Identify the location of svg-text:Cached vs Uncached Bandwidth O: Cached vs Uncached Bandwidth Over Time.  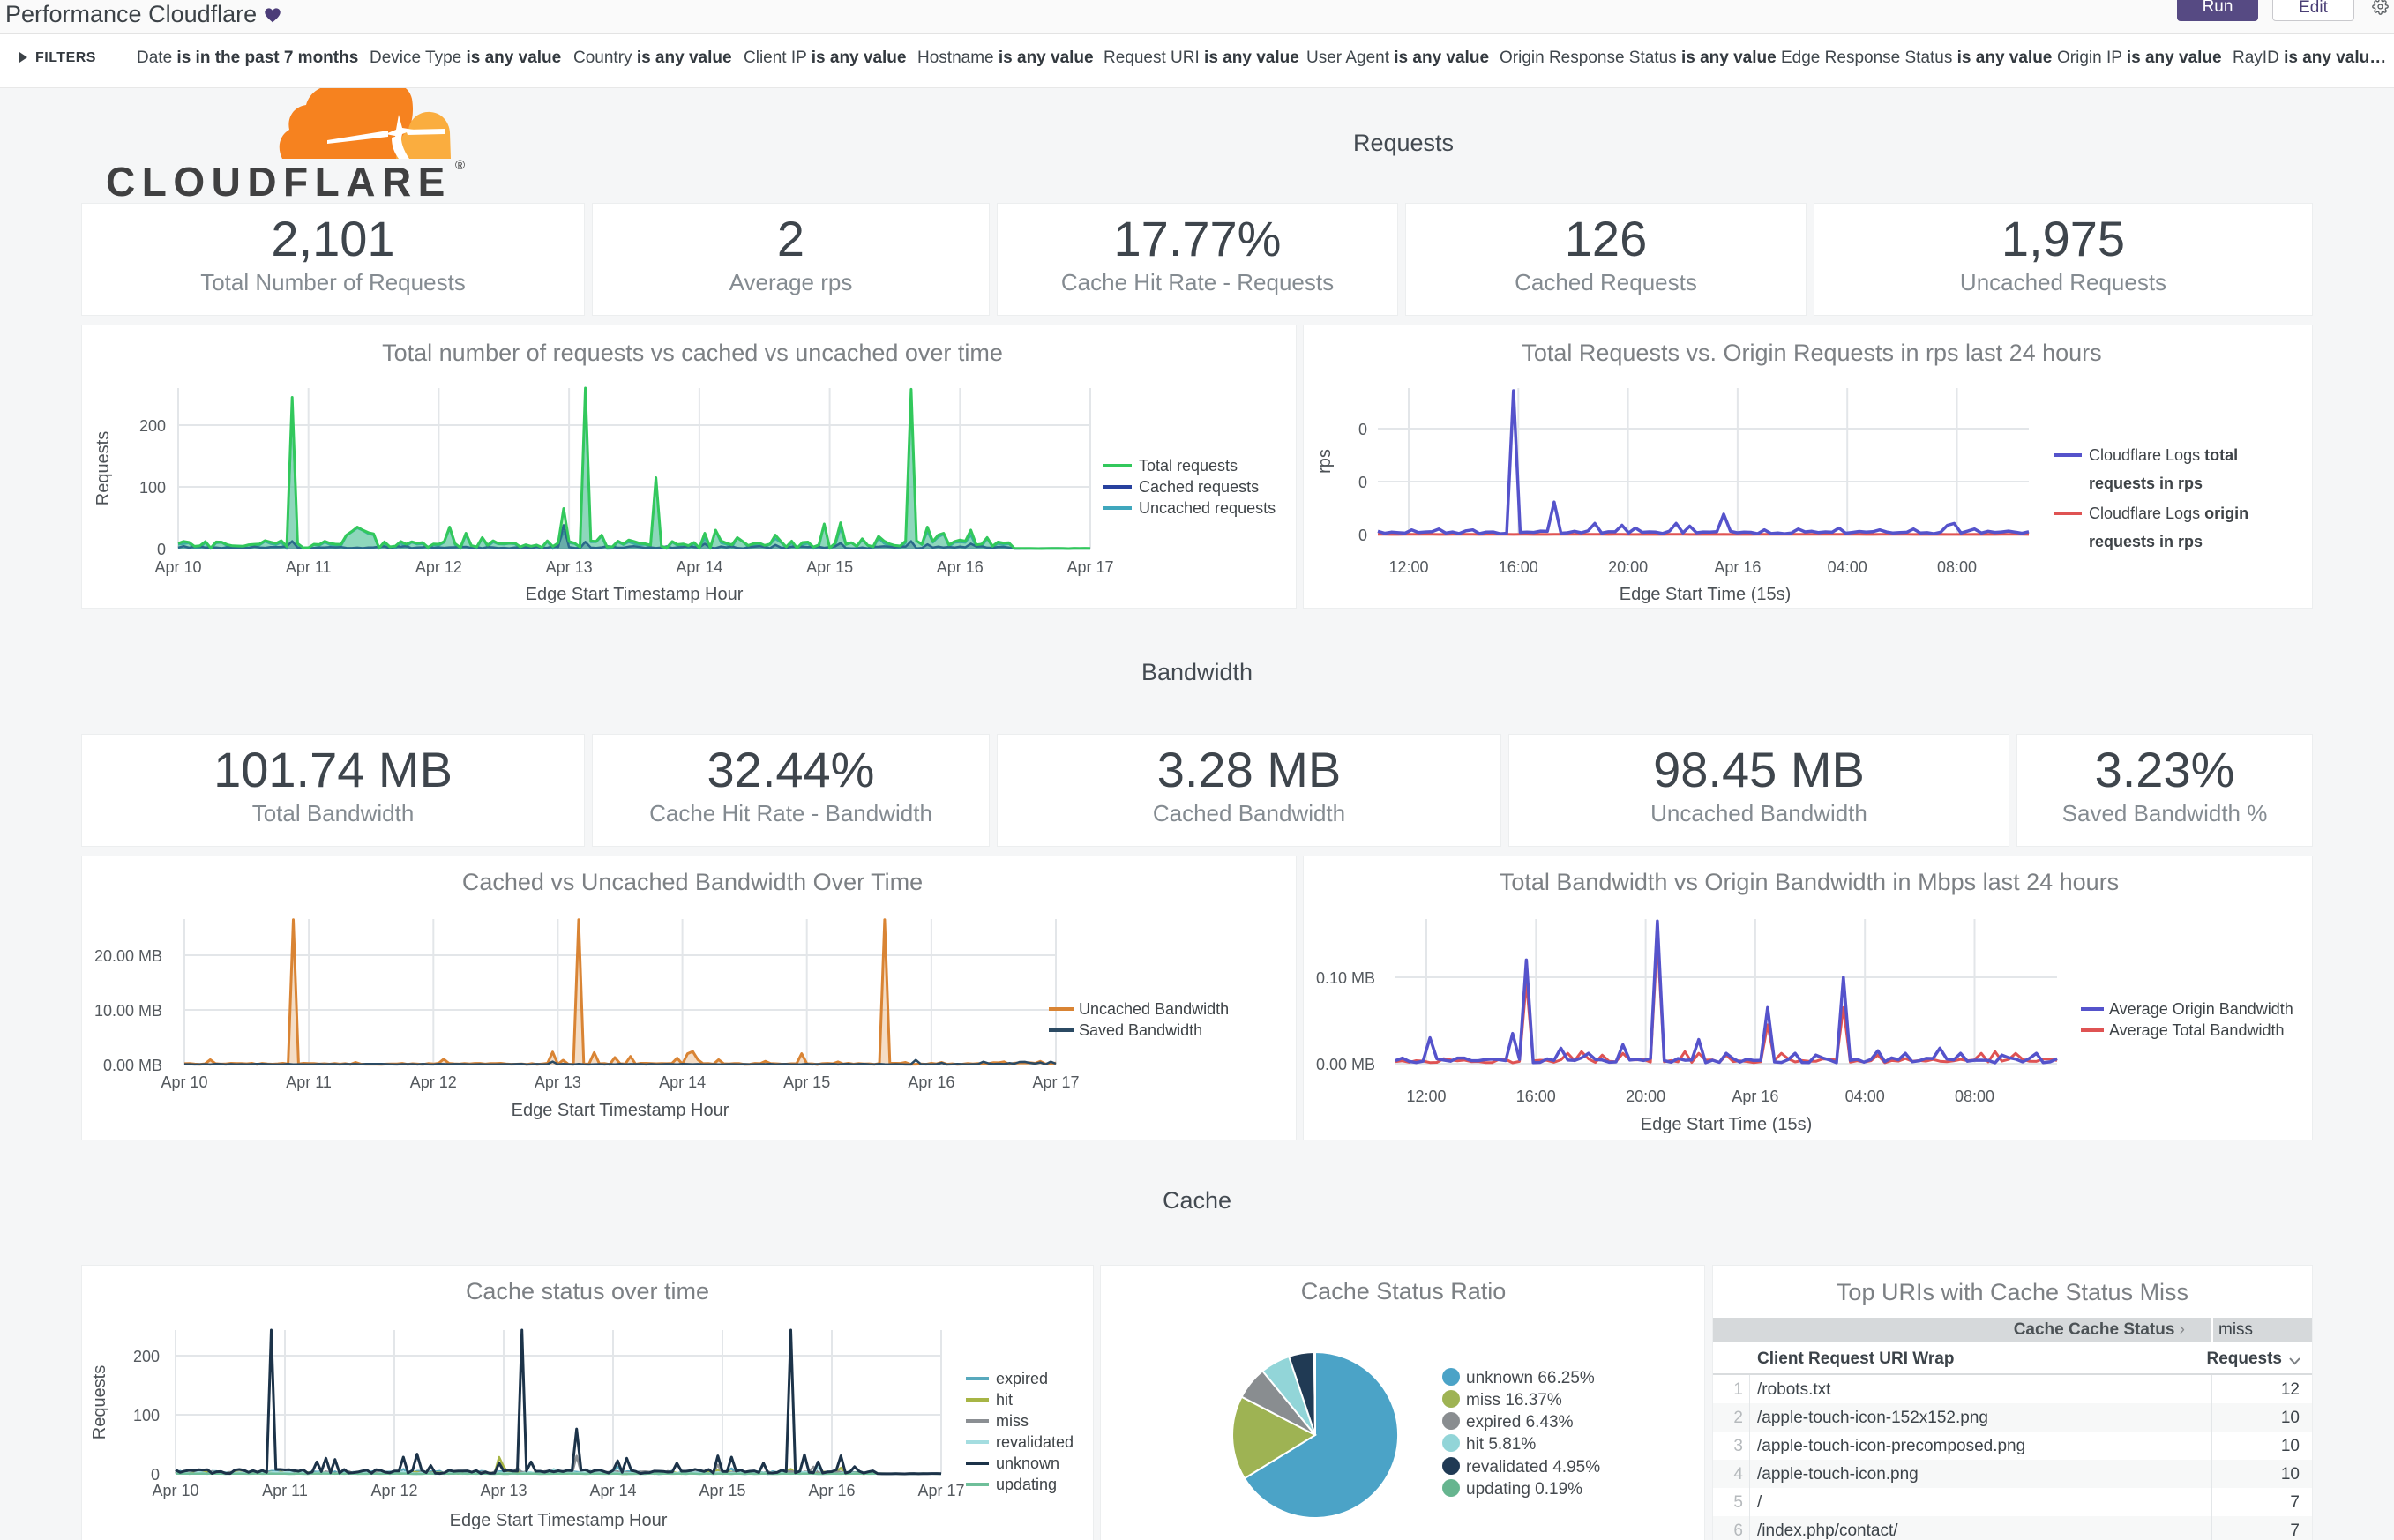
(692, 882).